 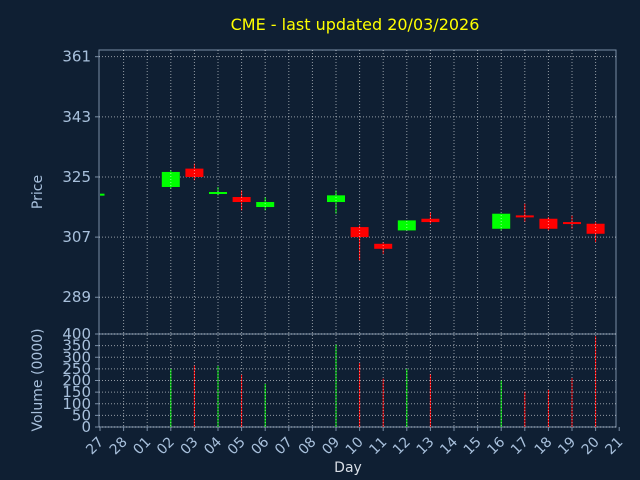 I want to click on x-tick-label: 08, so click(x=308, y=446).